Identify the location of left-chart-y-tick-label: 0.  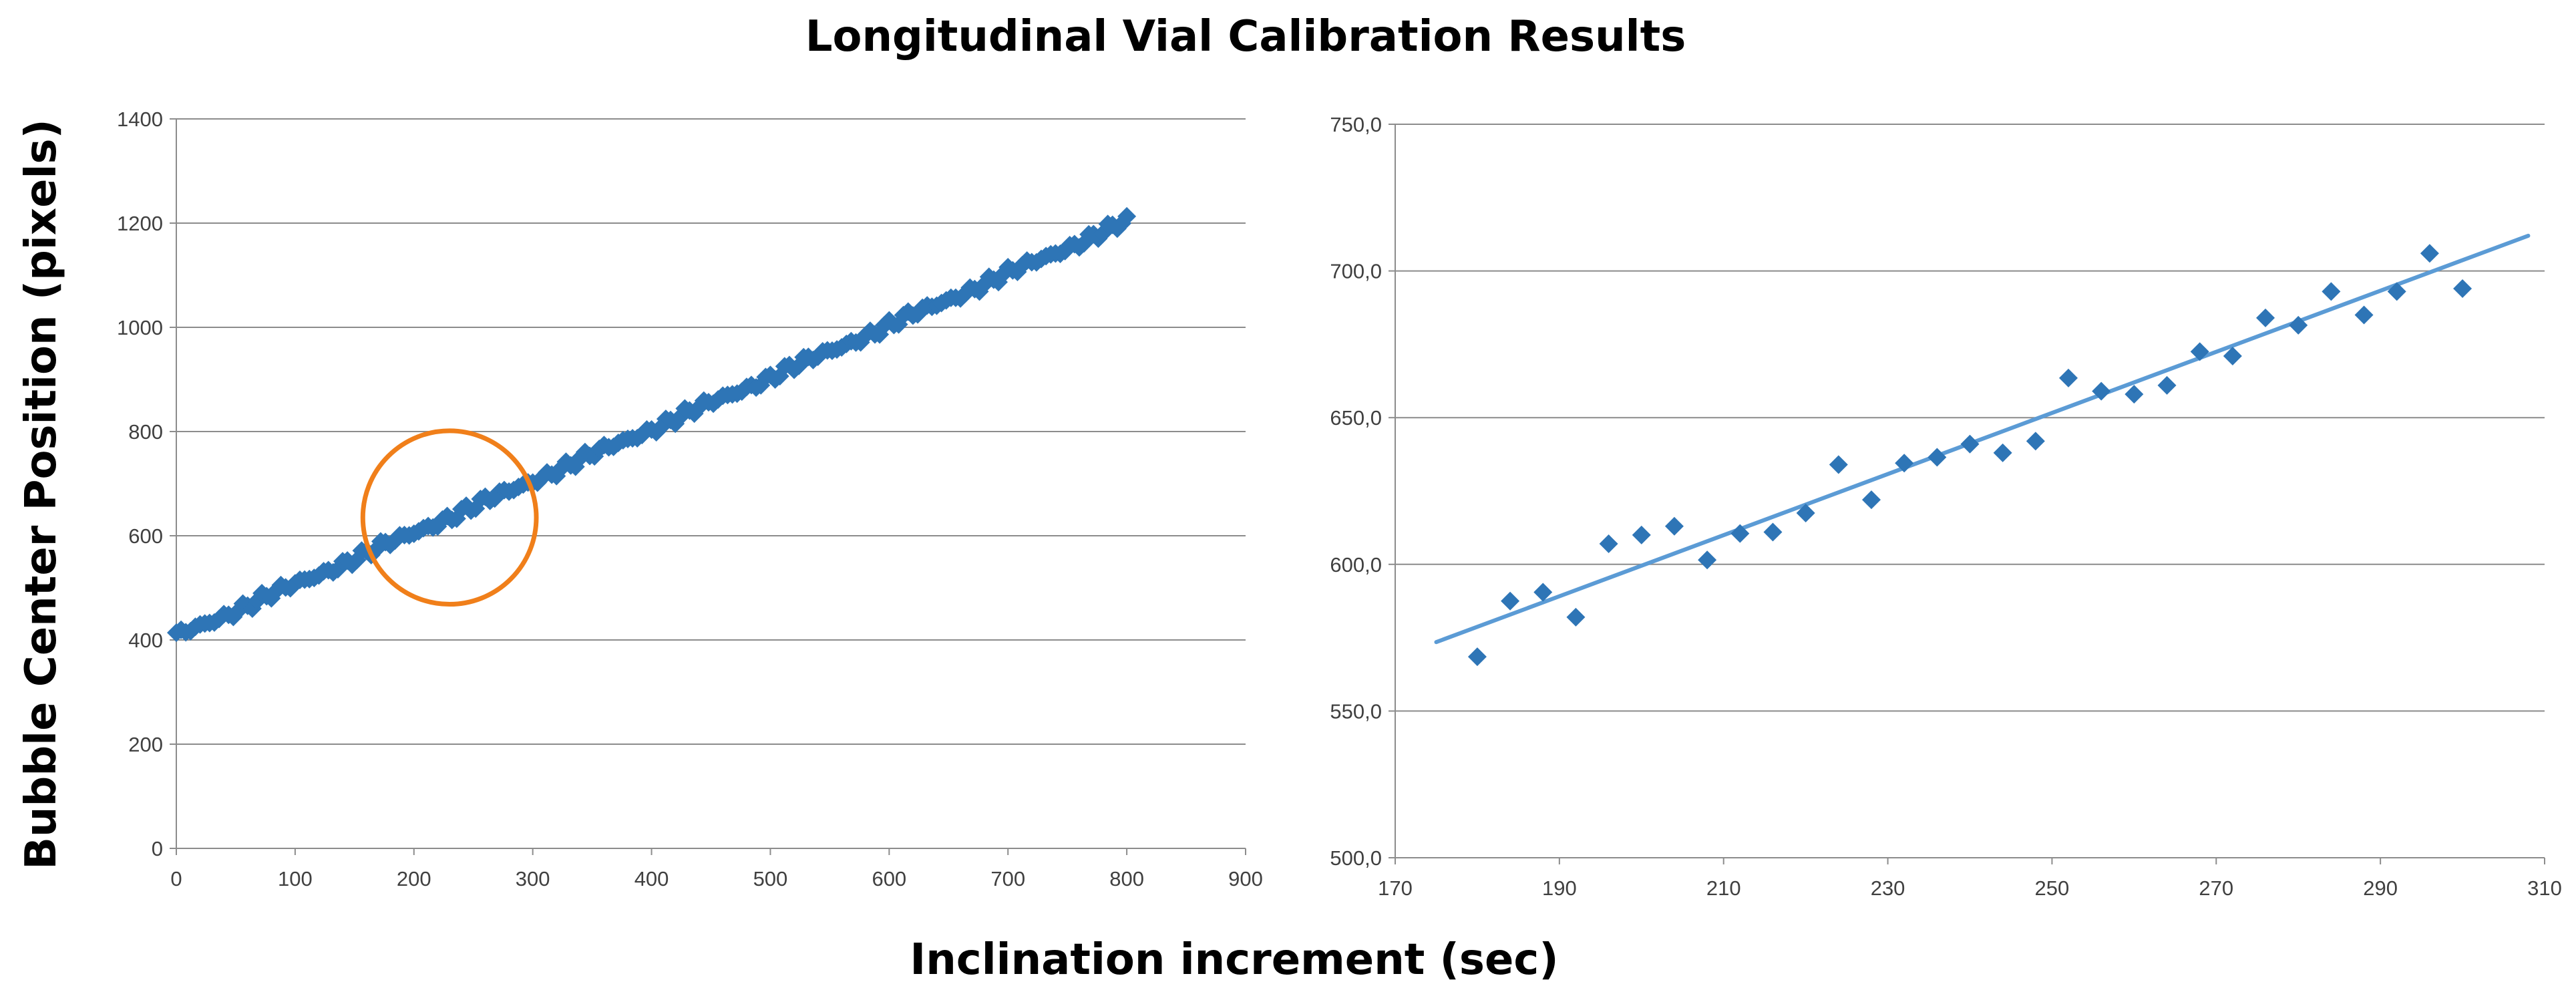
(157, 848).